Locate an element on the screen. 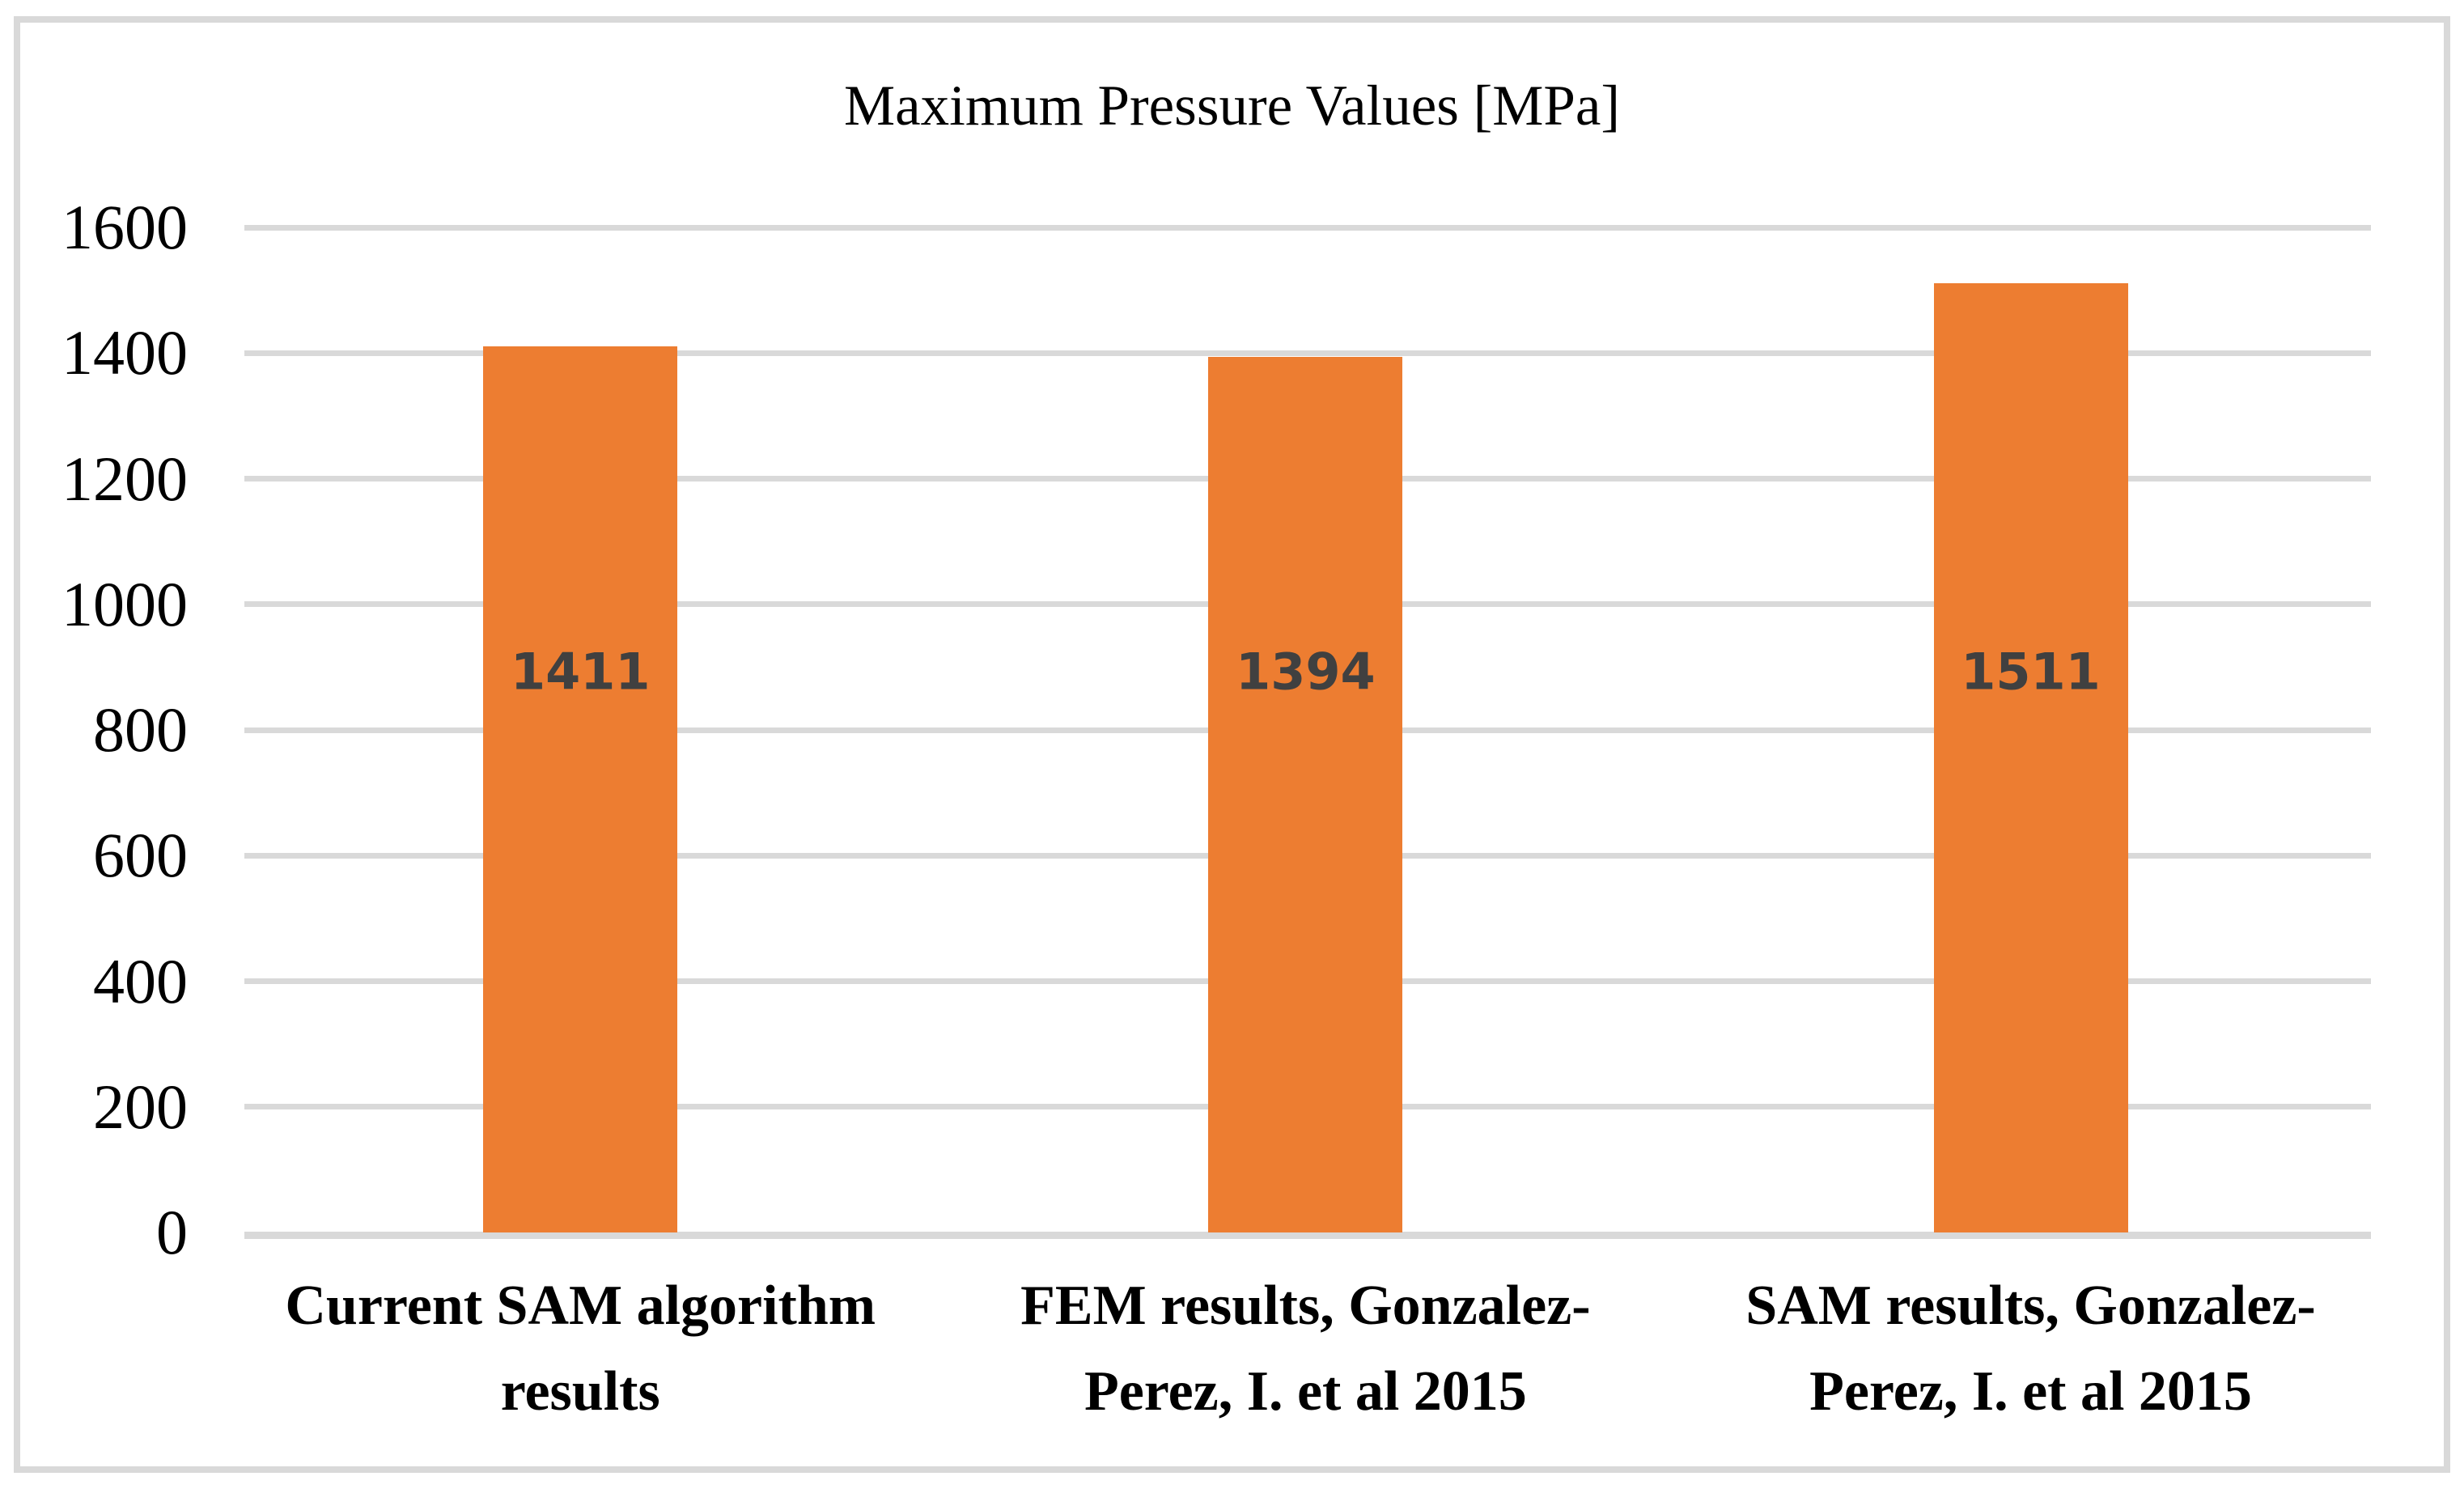 Image resolution: width=2464 pixels, height=1489 pixels. x-axis-category-label: Current SAM algorithm results is located at coordinates (580, 1349).